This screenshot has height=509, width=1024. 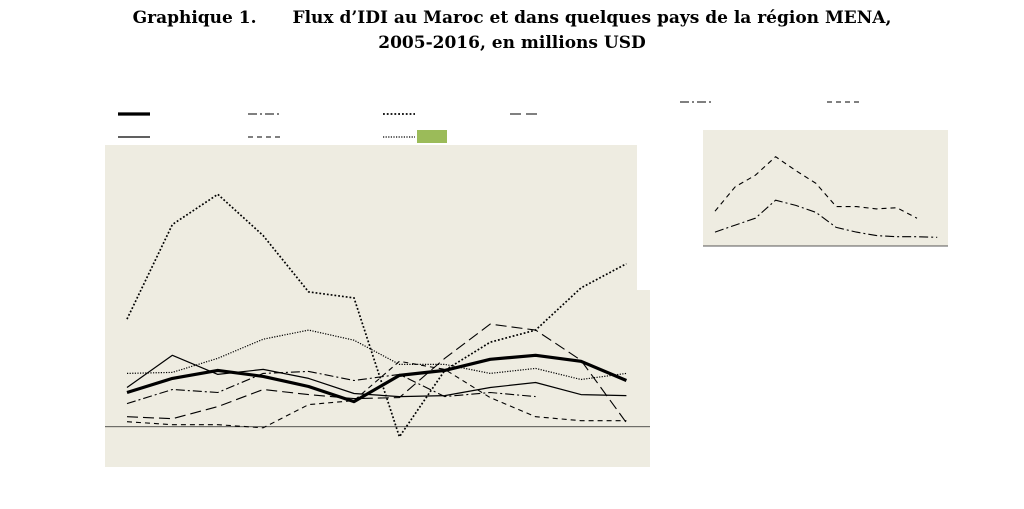 I want to click on series-line-irak, so click(x=376, y=373).